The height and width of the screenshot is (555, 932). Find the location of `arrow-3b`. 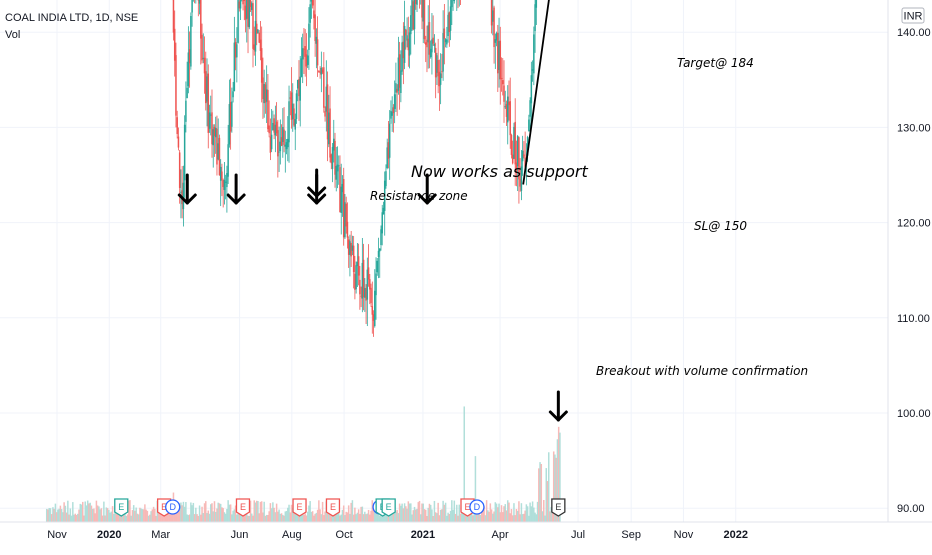

arrow-3b is located at coordinates (317, 183).